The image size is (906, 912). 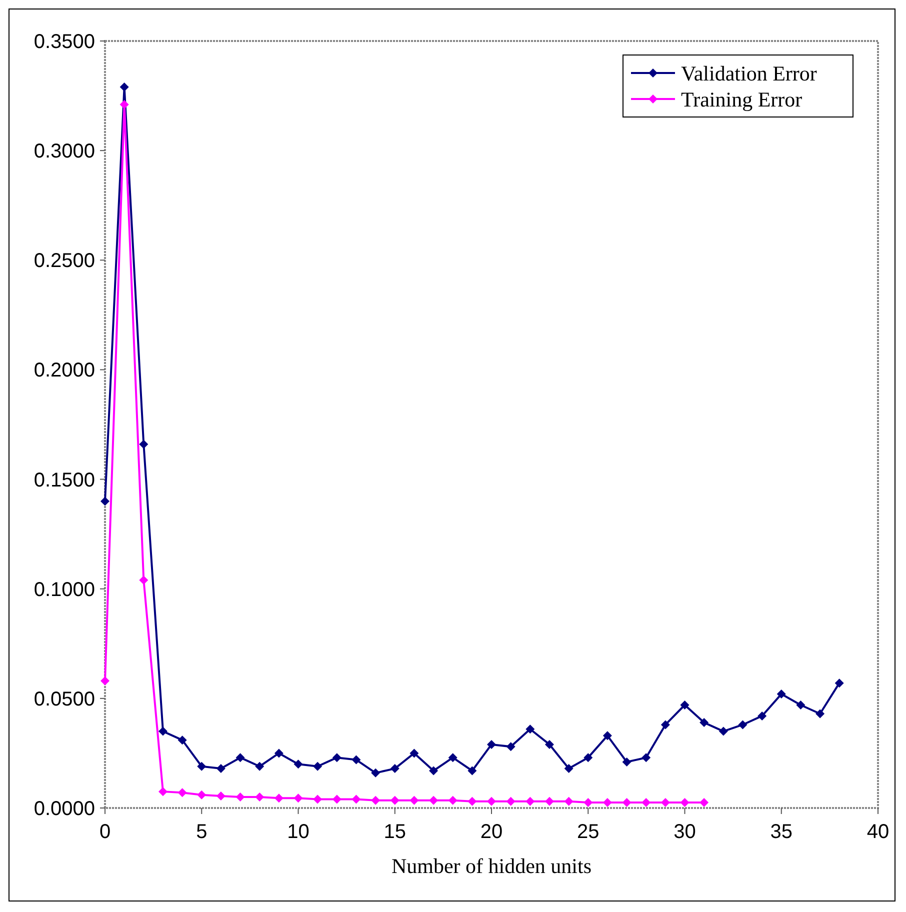 I want to click on y-tick-label: 0.1000, so click(x=64, y=589).